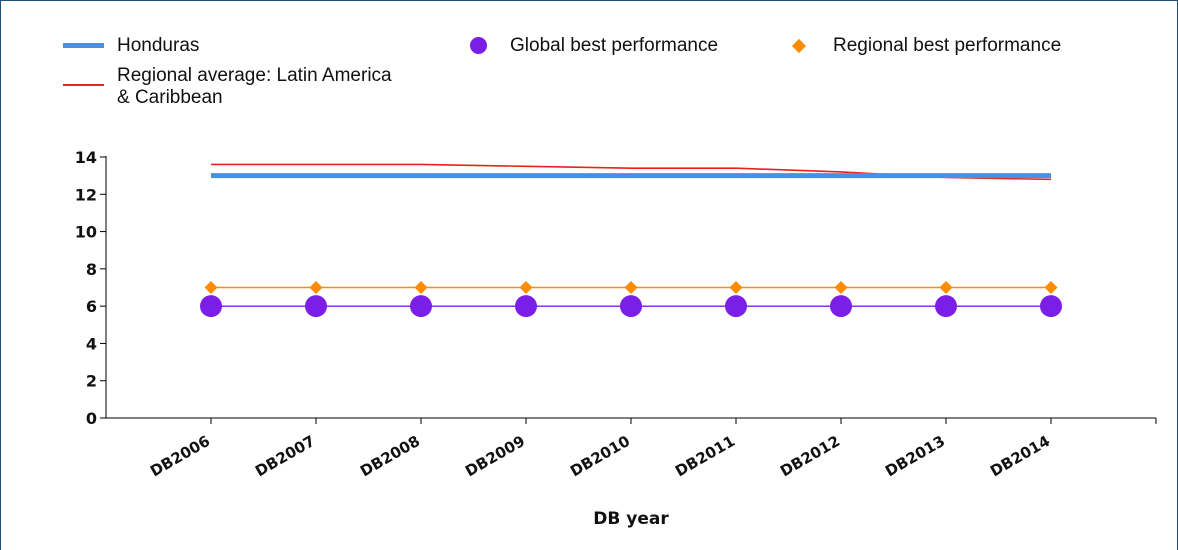  I want to click on x-tick-label: DB2007, so click(285, 456).